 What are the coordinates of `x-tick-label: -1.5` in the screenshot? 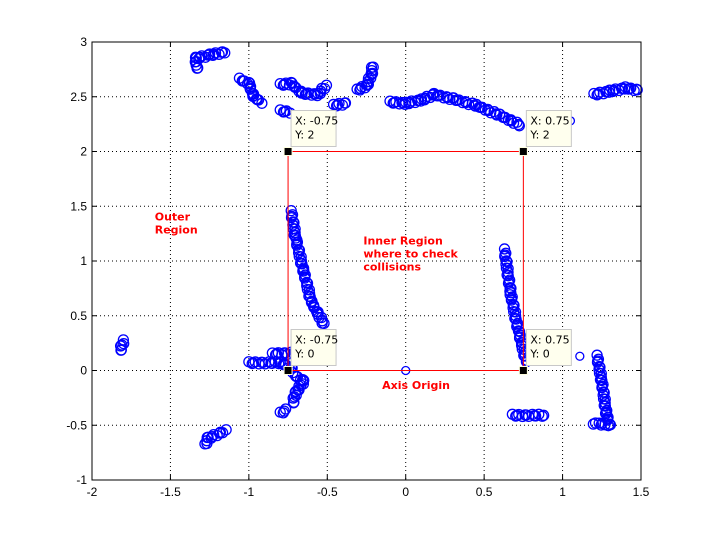 It's located at (170, 492).